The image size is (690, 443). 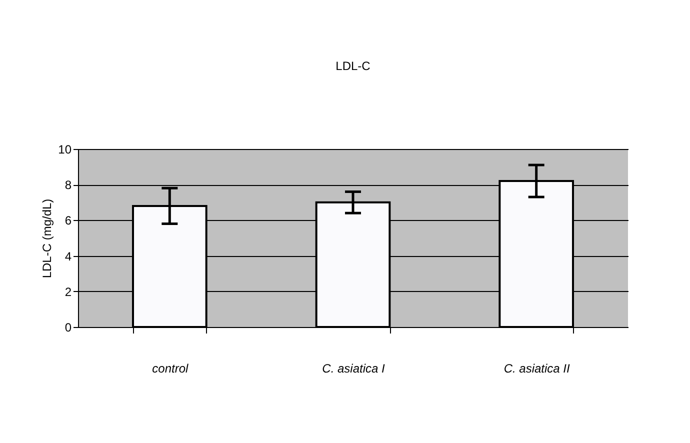 What do you see at coordinates (537, 369) in the screenshot?
I see `x-tick-label: C. asiatica II` at bounding box center [537, 369].